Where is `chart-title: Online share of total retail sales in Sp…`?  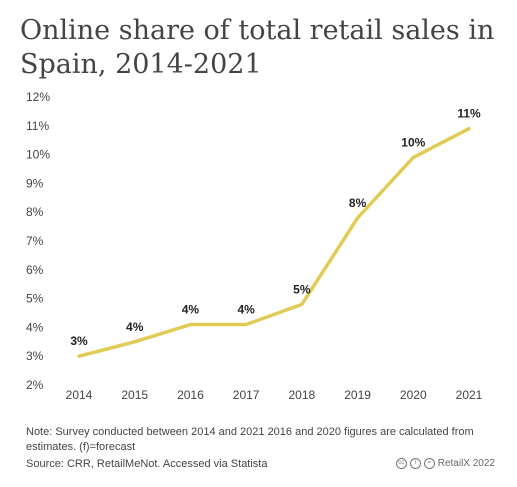 chart-title: Online share of total retail sales in Sp… is located at coordinates (257, 47).